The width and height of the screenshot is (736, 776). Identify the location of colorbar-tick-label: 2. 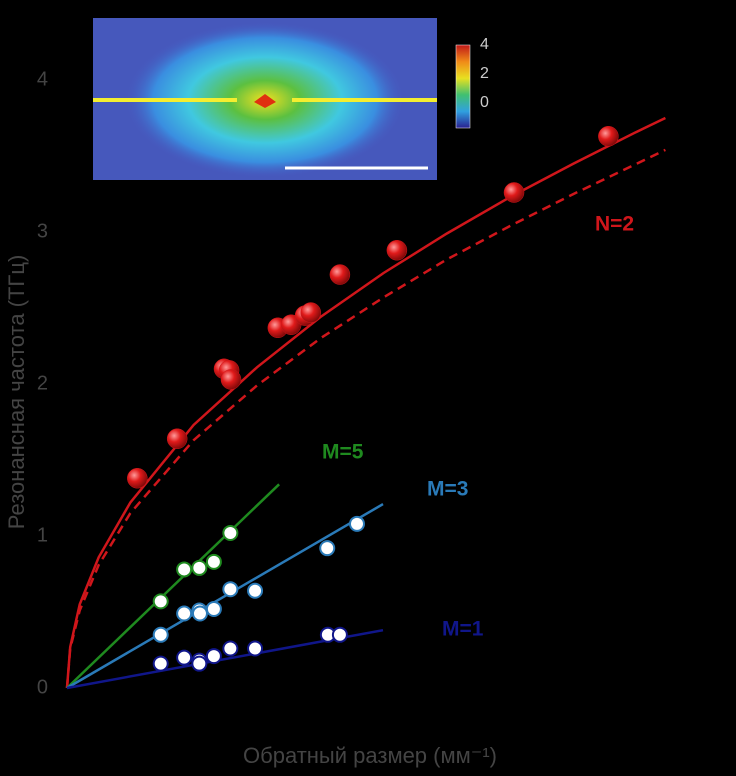
(484, 73).